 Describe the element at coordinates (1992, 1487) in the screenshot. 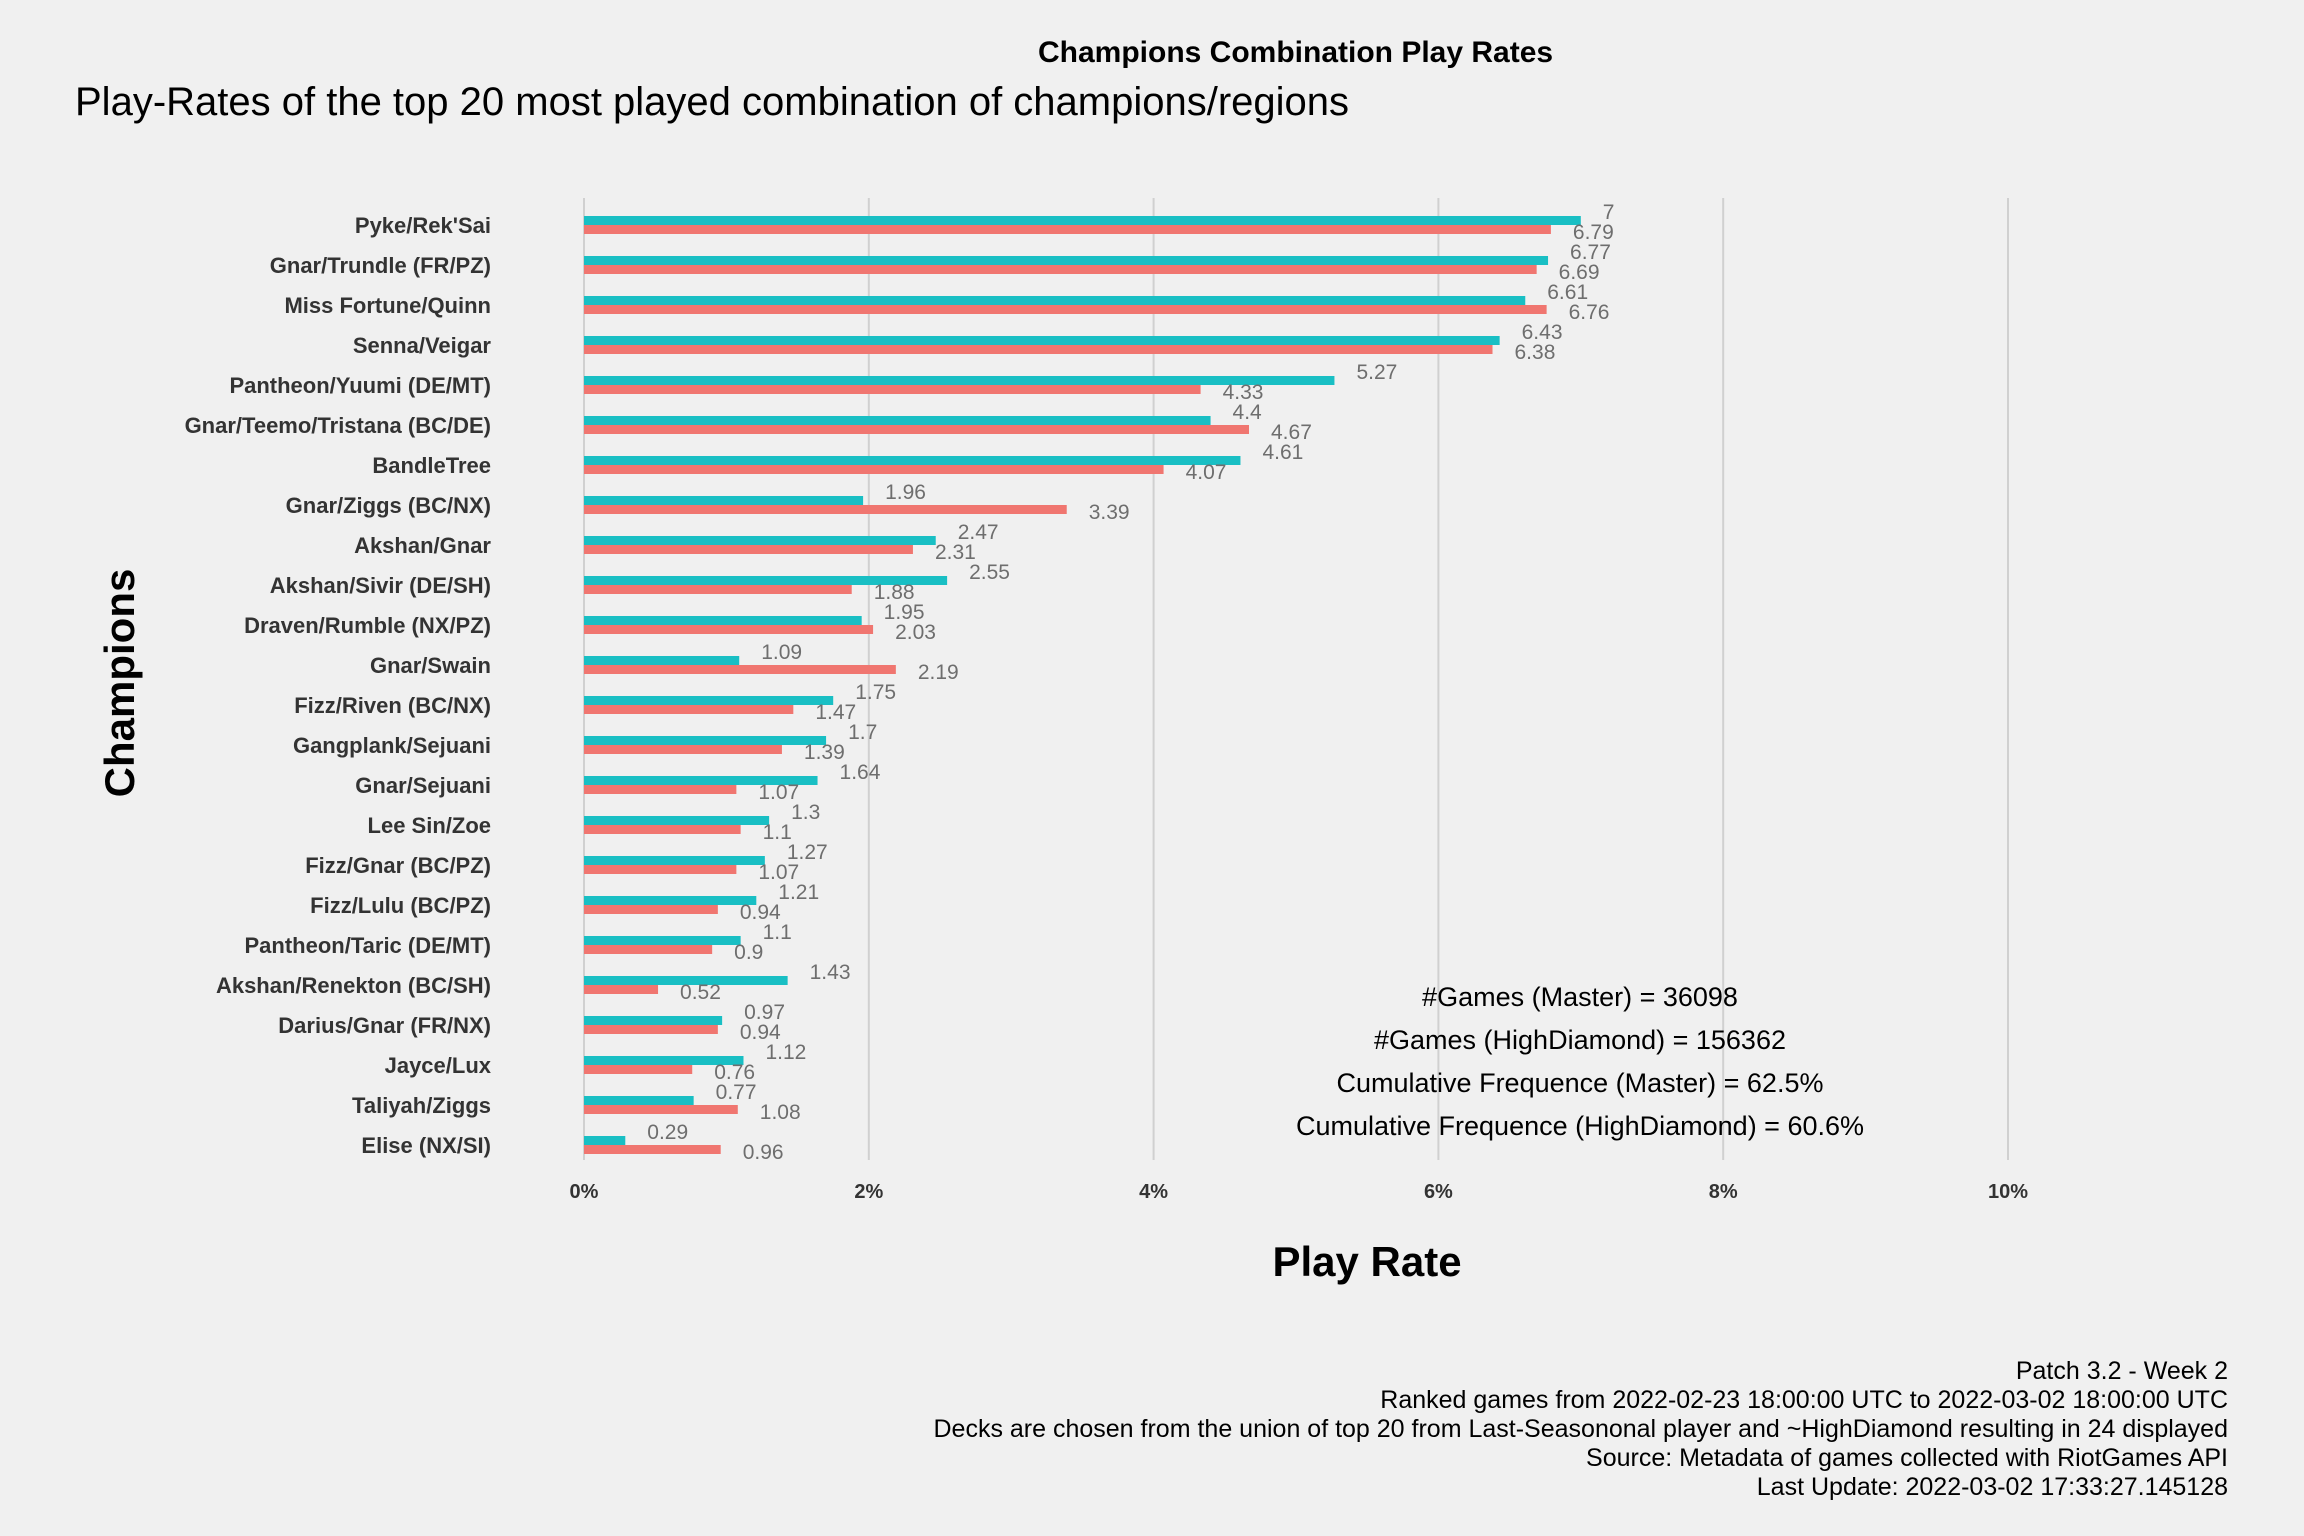

I see `footer-line: Last Update: 2022-03-02 17:33:27.145128` at that location.